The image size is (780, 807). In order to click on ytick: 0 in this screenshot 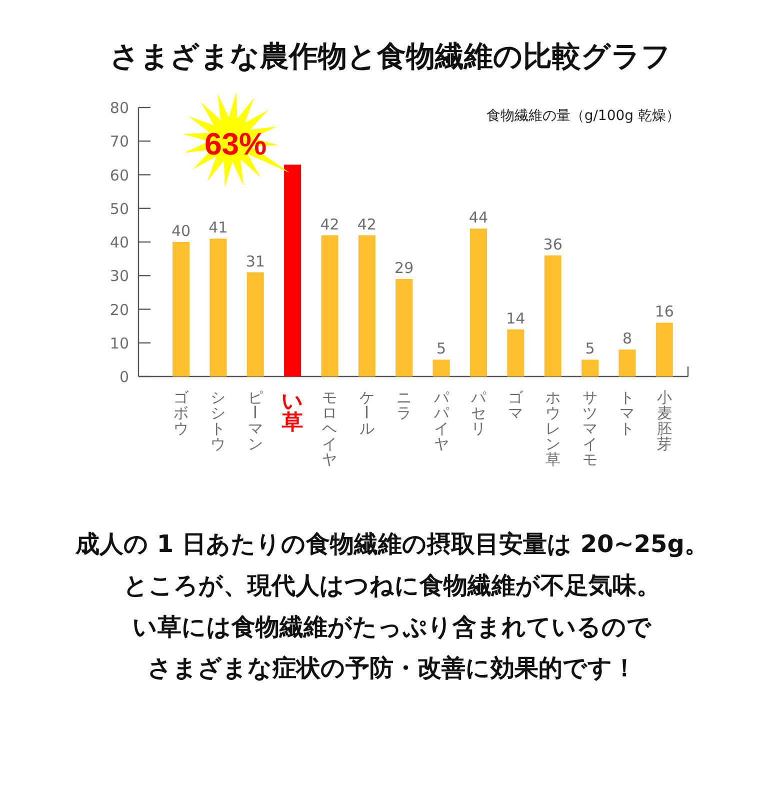, I will do `click(124, 377)`.